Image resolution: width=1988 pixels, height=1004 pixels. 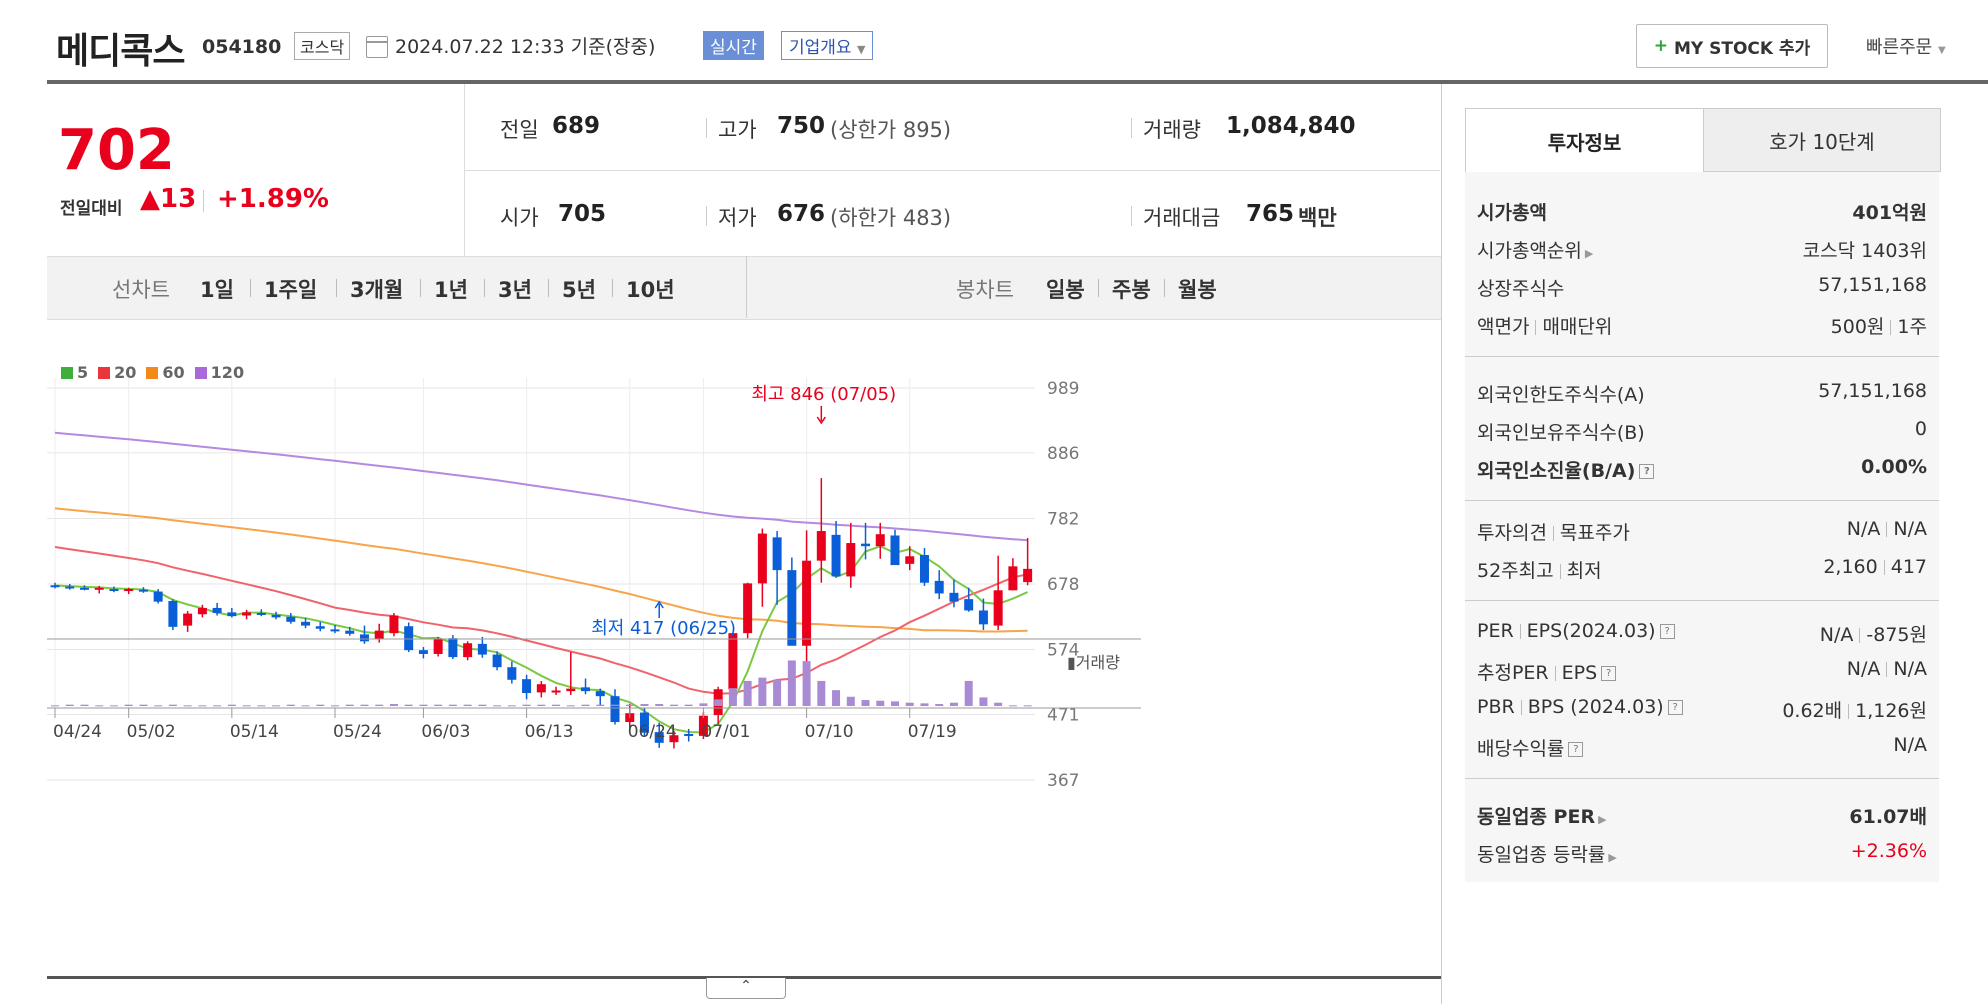 What do you see at coordinates (377, 47) in the screenshot?
I see `calendar-icon` at bounding box center [377, 47].